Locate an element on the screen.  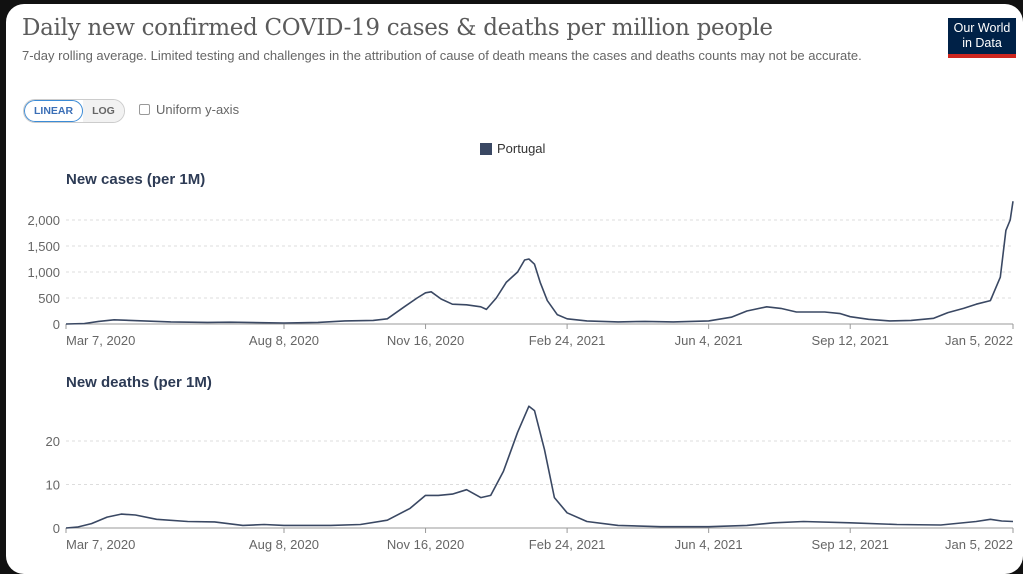
deaths-y-tick-label: 10 is located at coordinates (53, 485).